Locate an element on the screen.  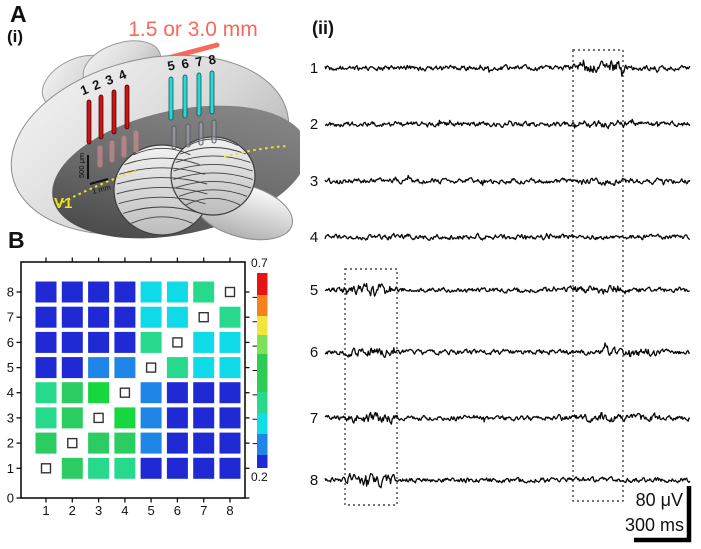
cerebellum is located at coordinates (184, 186).